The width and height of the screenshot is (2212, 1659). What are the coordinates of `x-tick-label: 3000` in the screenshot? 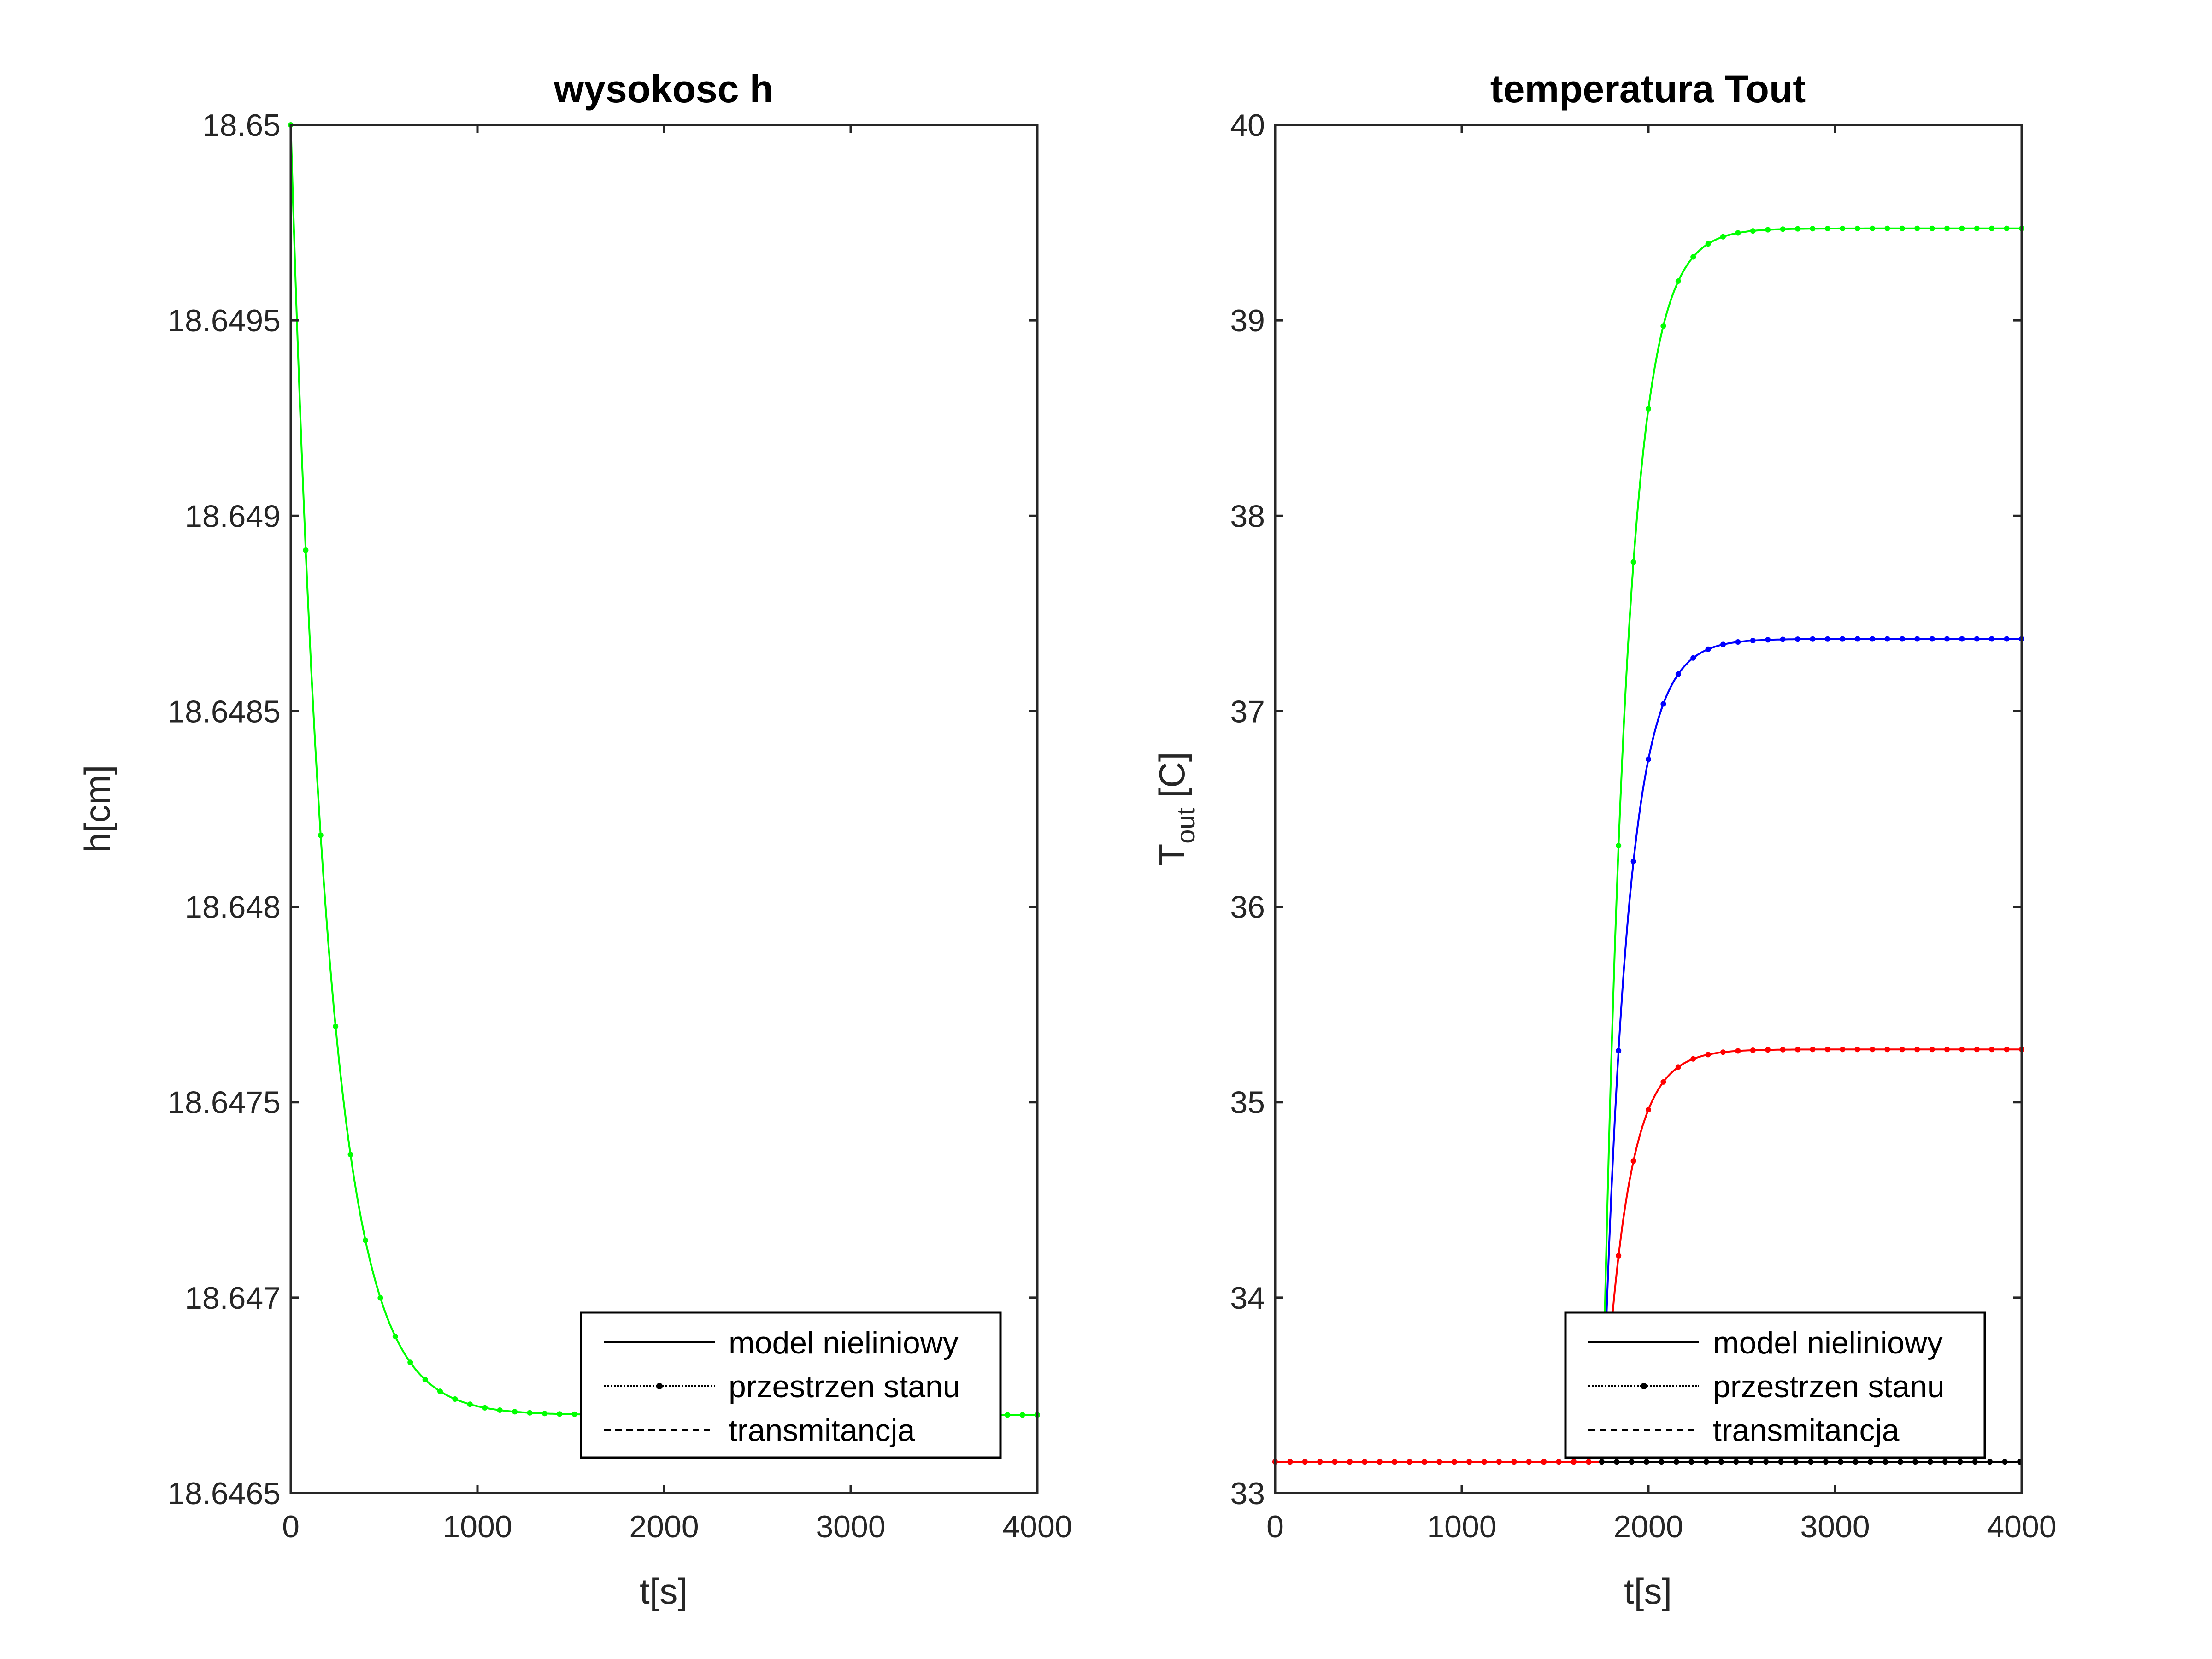 It's located at (850, 1526).